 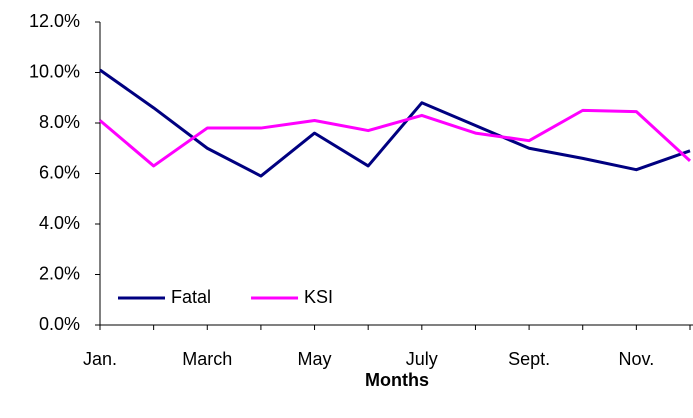 What do you see at coordinates (191, 297) in the screenshot?
I see `legend-label: Fatal` at bounding box center [191, 297].